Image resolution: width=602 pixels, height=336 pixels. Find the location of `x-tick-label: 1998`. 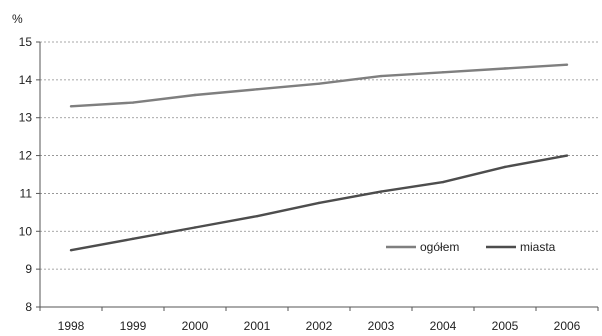

x-tick-label: 1998 is located at coordinates (71, 326).